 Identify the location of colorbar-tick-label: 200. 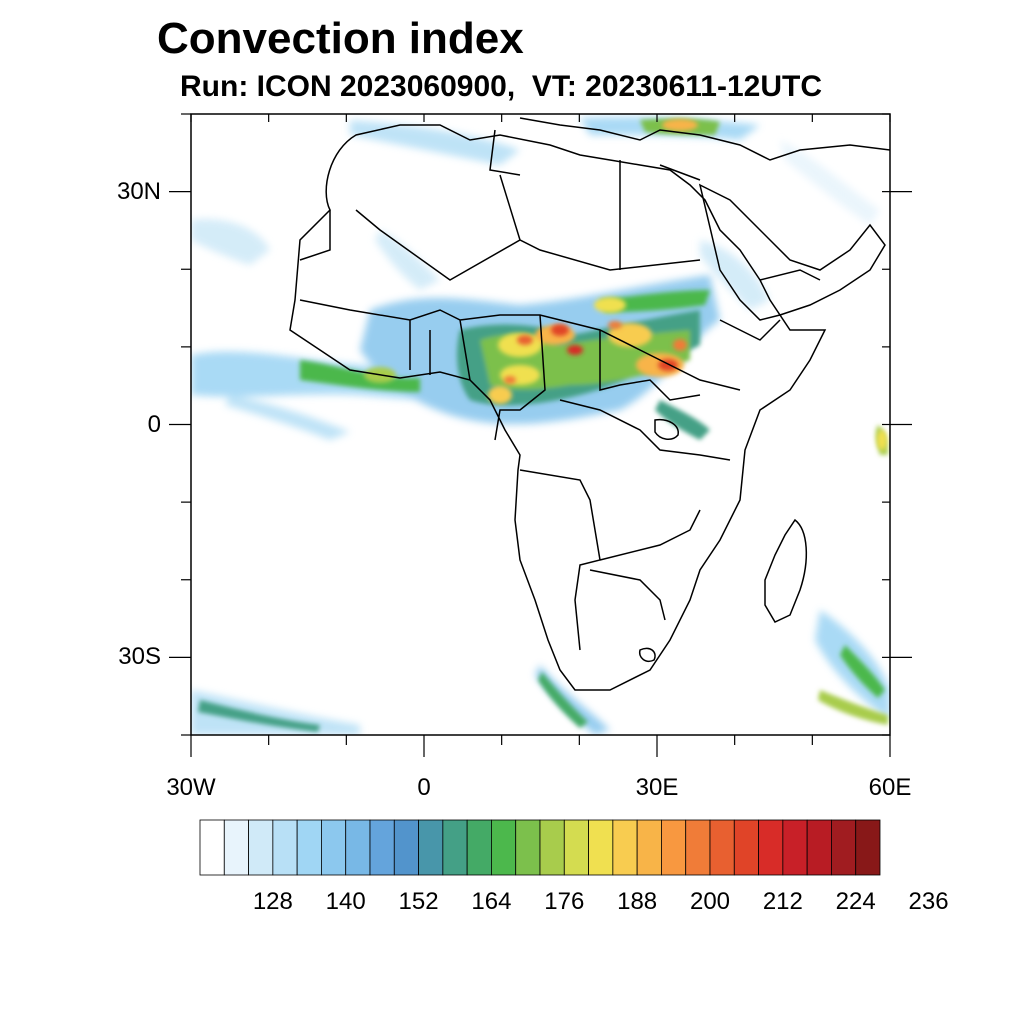
(710, 901).